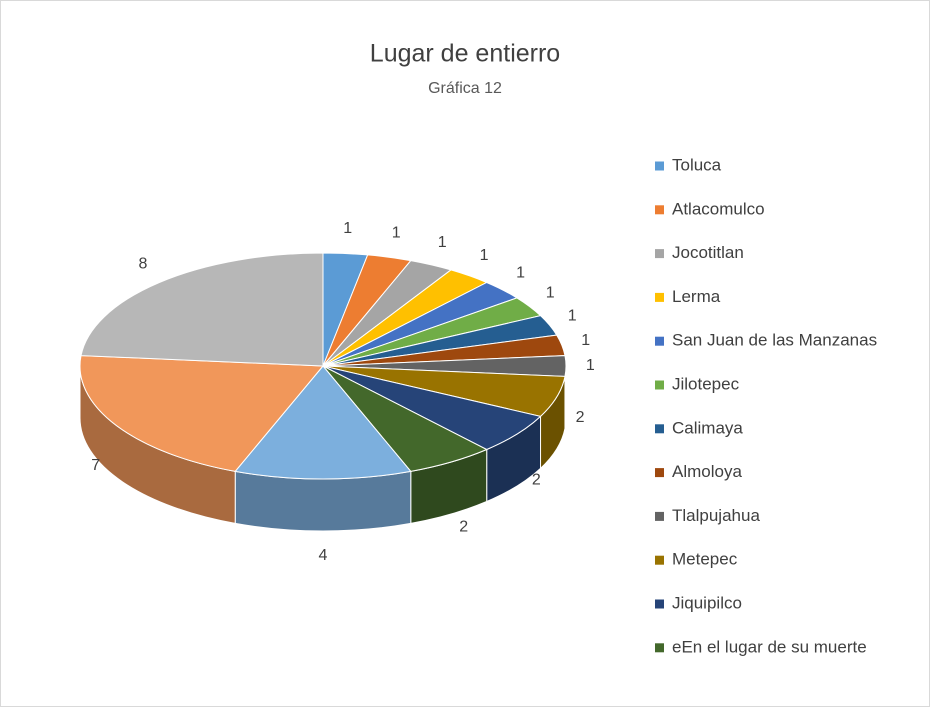 The height and width of the screenshot is (707, 930). What do you see at coordinates (323, 501) in the screenshot?
I see `slice-side` at bounding box center [323, 501].